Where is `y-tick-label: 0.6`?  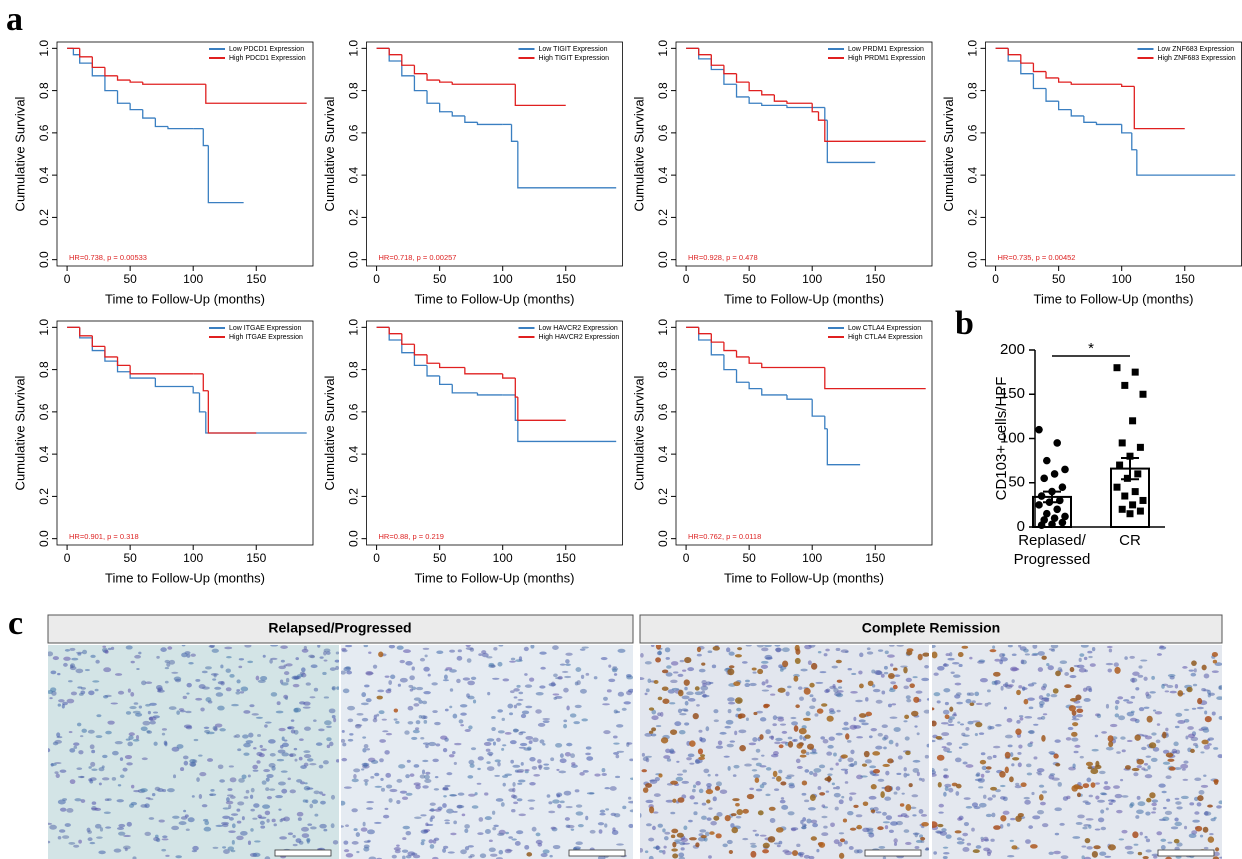
y-tick-label: 0.6 is located at coordinates (44, 411).